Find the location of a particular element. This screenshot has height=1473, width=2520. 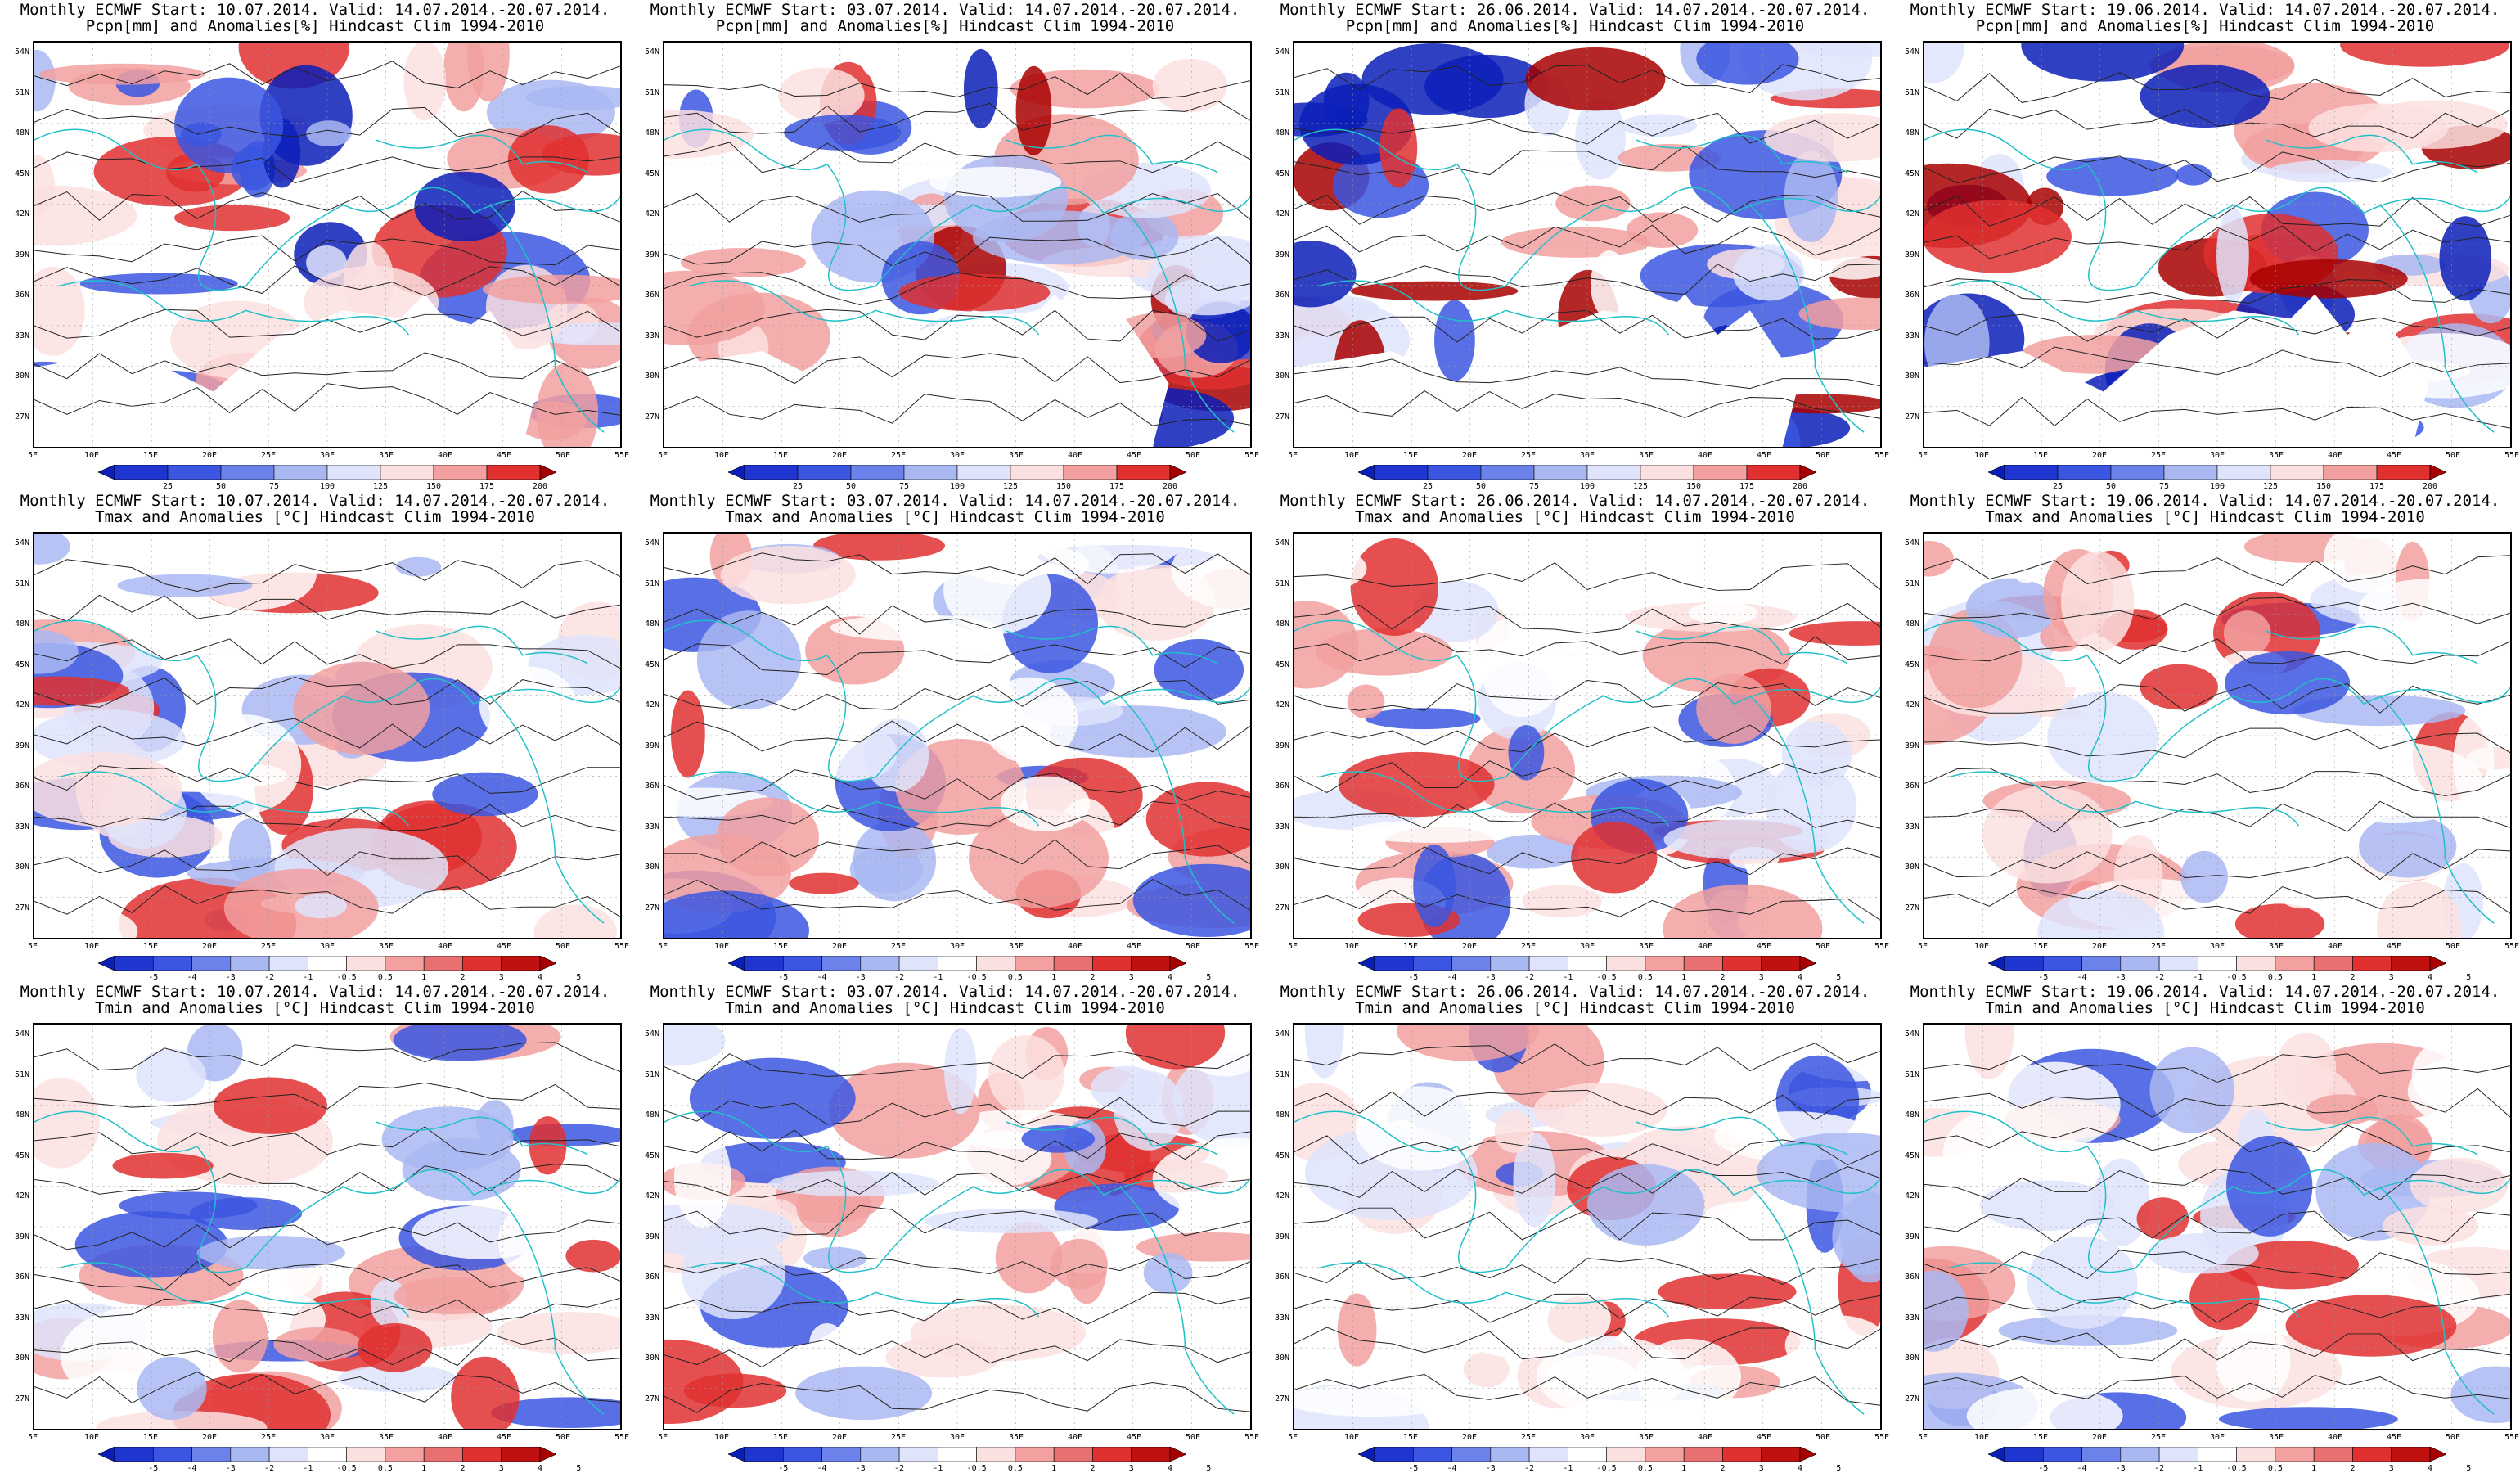

longitude-label: 35E is located at coordinates (2276, 946).